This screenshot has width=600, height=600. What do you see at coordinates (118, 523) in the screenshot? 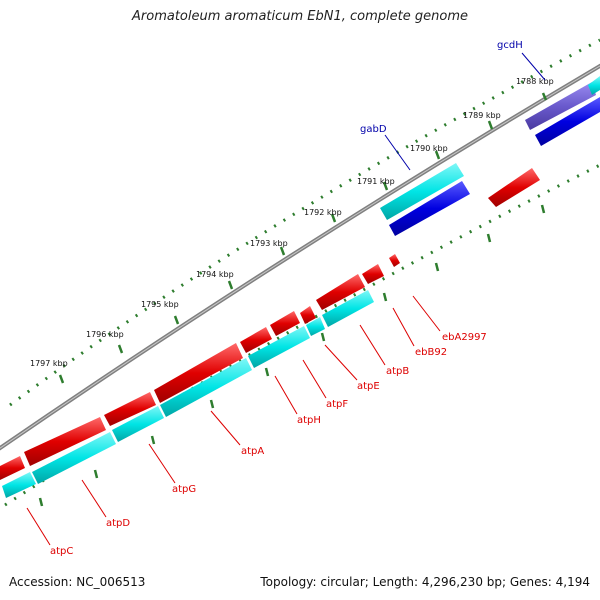
I see `gene-label-atpD: atpD` at bounding box center [118, 523].